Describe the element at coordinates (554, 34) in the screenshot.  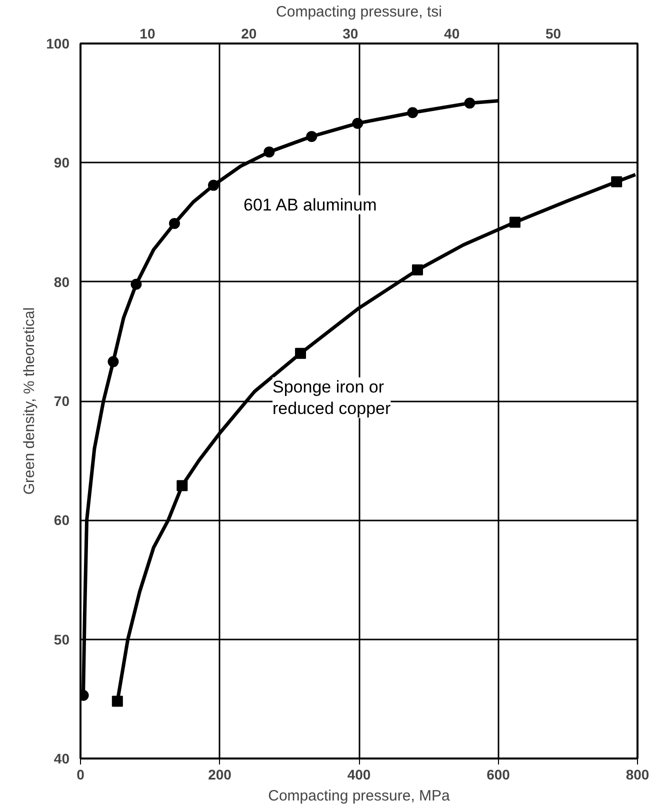
I see `x2-tick-label: 50` at that location.